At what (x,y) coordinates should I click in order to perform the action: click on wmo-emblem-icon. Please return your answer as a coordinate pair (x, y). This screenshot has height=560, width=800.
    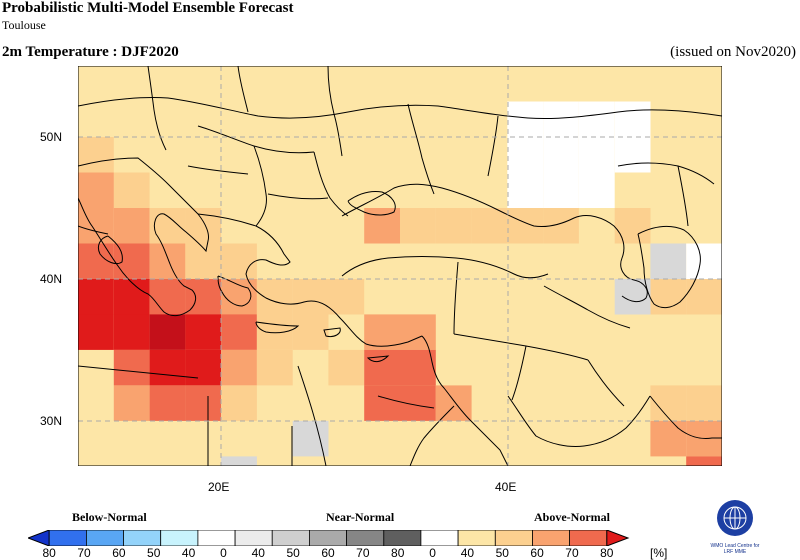
    Looking at the image, I should click on (735, 518).